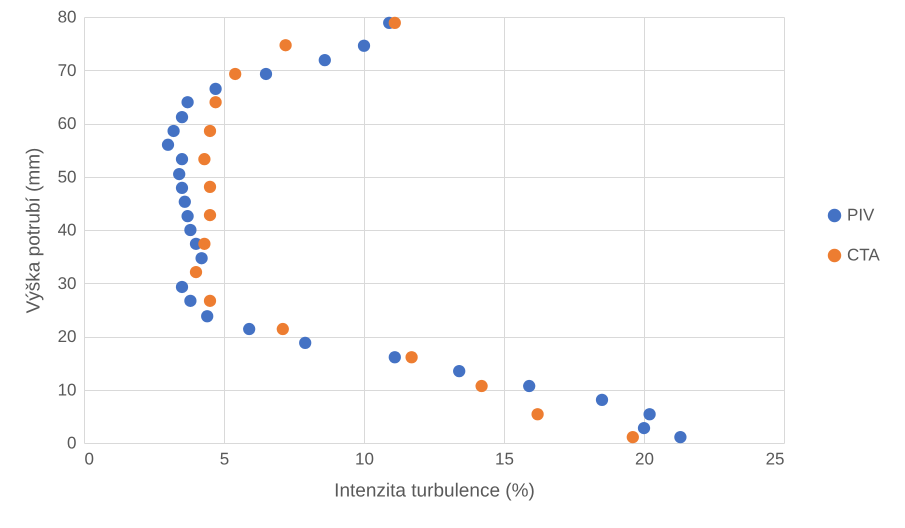 The image size is (905, 528). I want to click on x-tick-label: 0, so click(89, 459).